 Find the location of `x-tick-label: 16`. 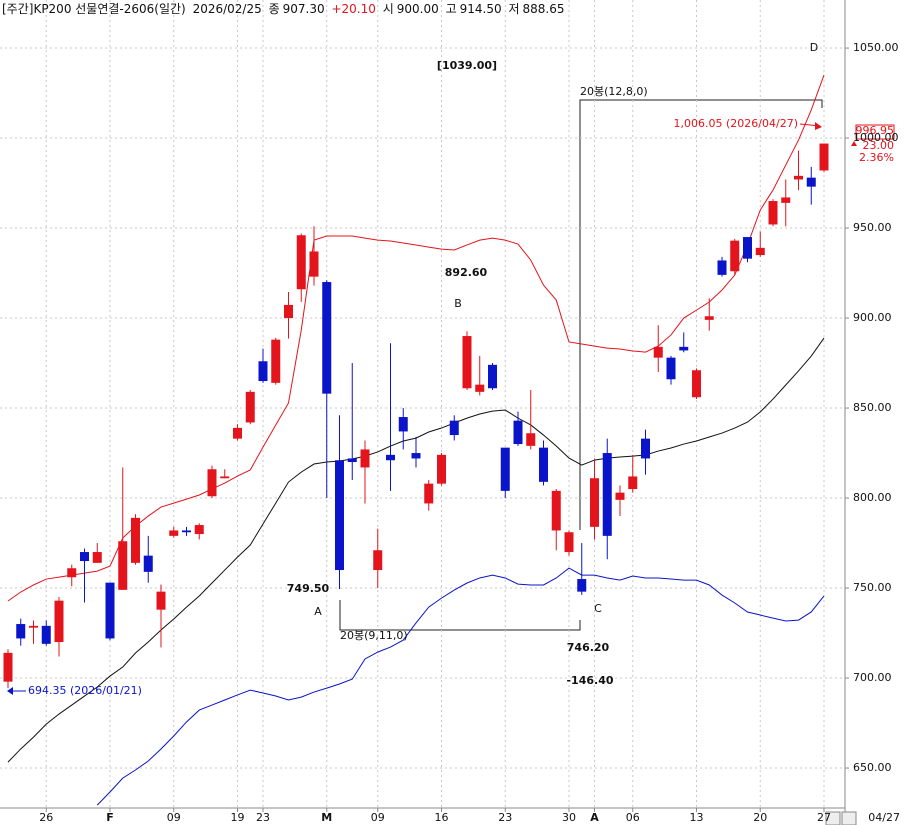

x-tick-label: 16 is located at coordinates (442, 817).